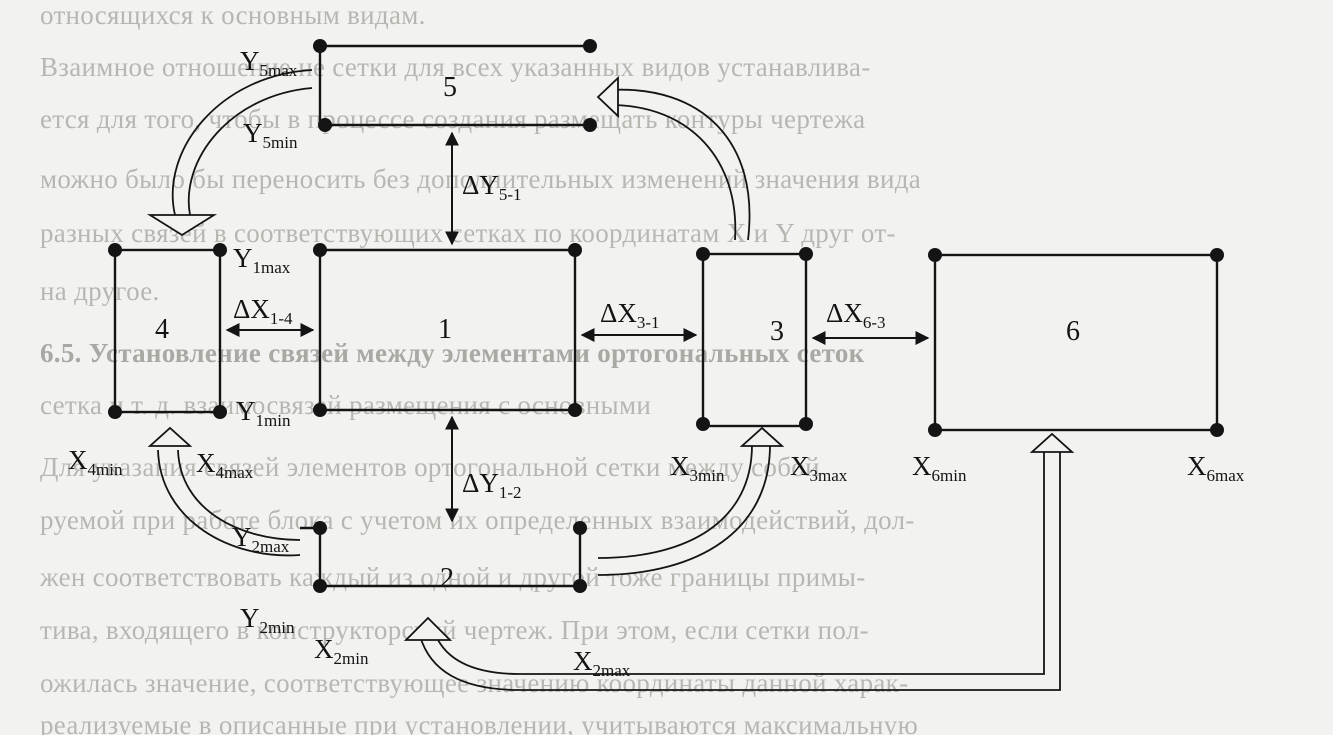  What do you see at coordinates (100, 291) in the screenshot?
I see `bg-line-6: на другое.` at bounding box center [100, 291].